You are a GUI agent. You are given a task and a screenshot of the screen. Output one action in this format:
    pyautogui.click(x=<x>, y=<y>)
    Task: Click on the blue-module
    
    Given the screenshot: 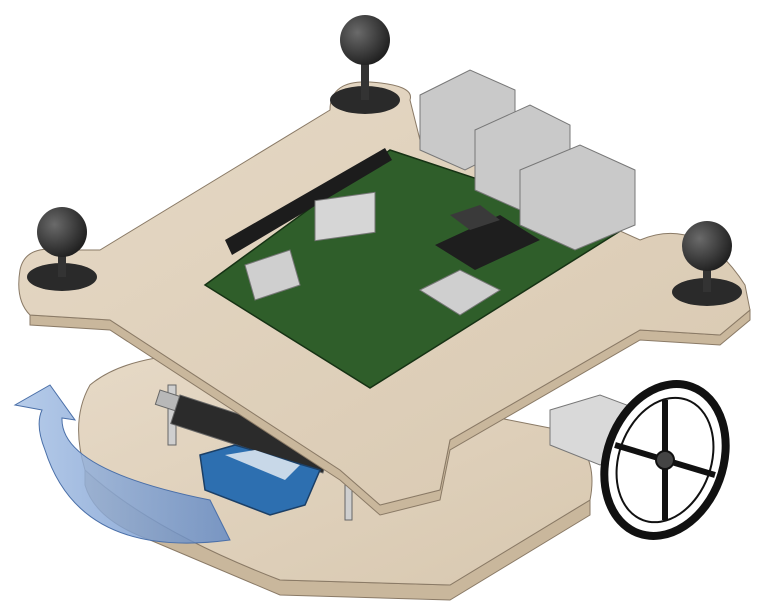 What is the action you would take?
    pyautogui.click(x=260, y=480)
    